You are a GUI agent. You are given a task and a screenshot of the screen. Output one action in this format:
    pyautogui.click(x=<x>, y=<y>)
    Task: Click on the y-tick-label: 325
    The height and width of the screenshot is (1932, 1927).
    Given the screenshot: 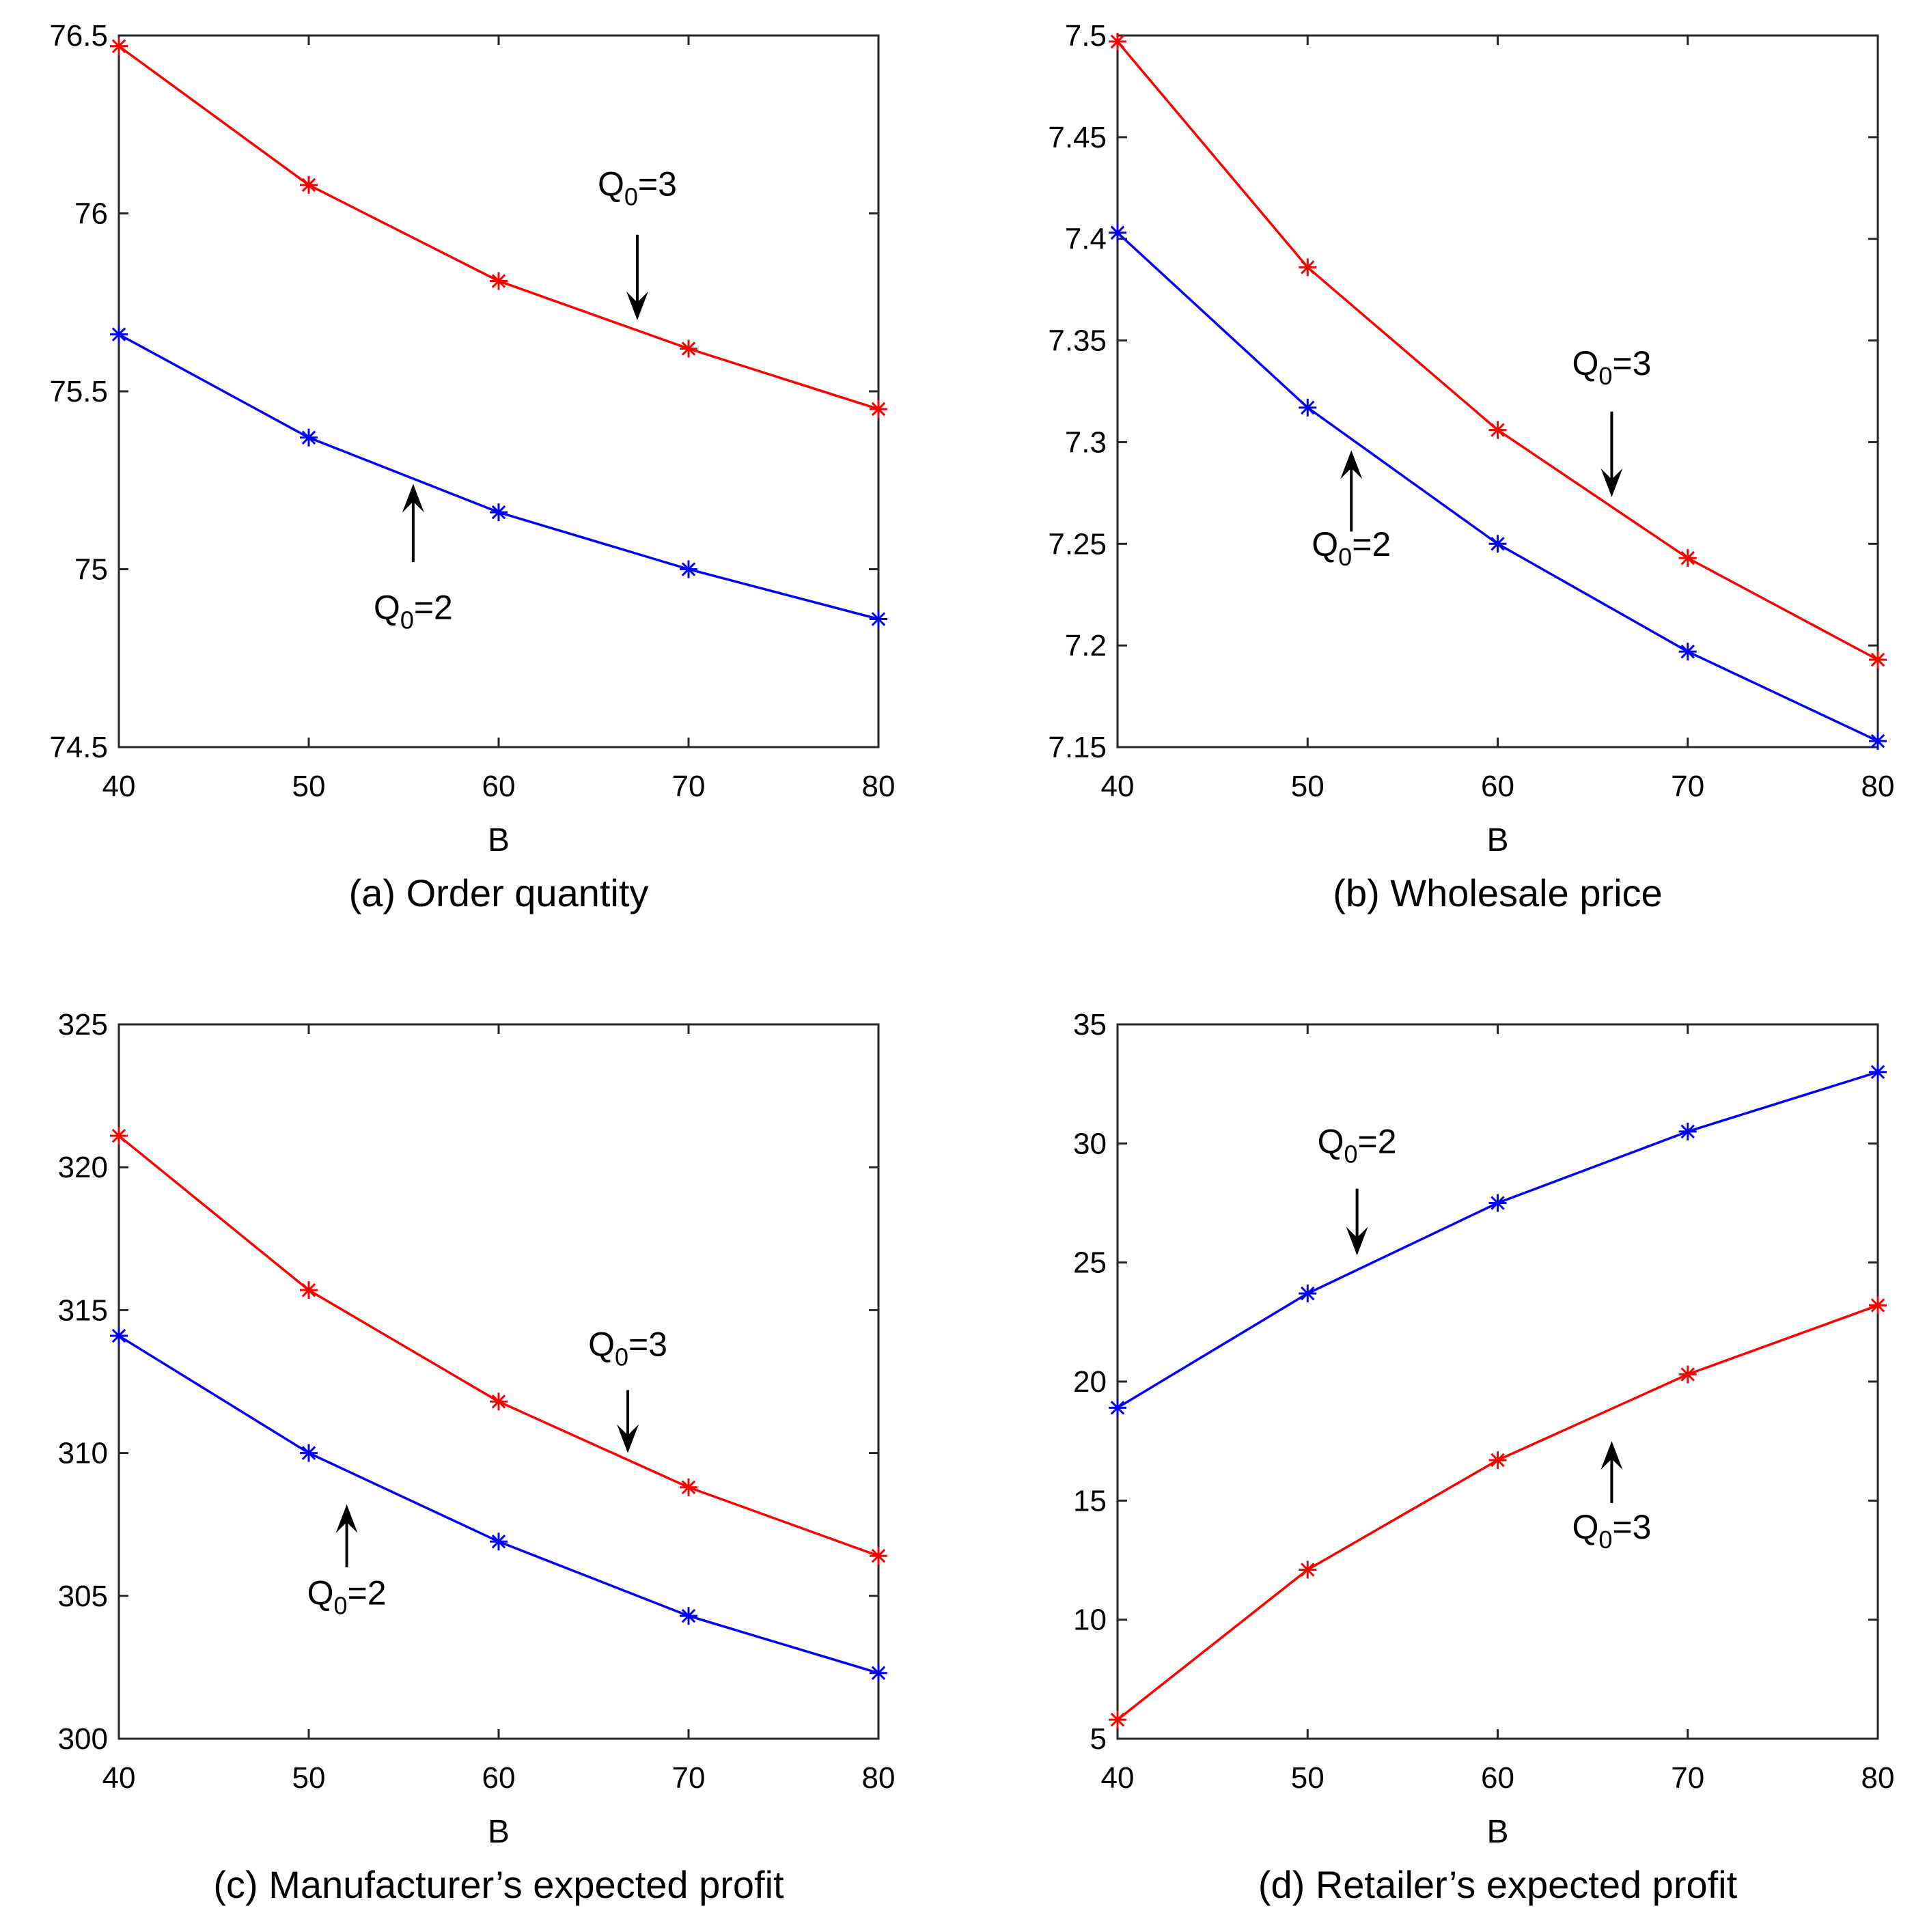 What is the action you would take?
    pyautogui.click(x=83, y=1024)
    